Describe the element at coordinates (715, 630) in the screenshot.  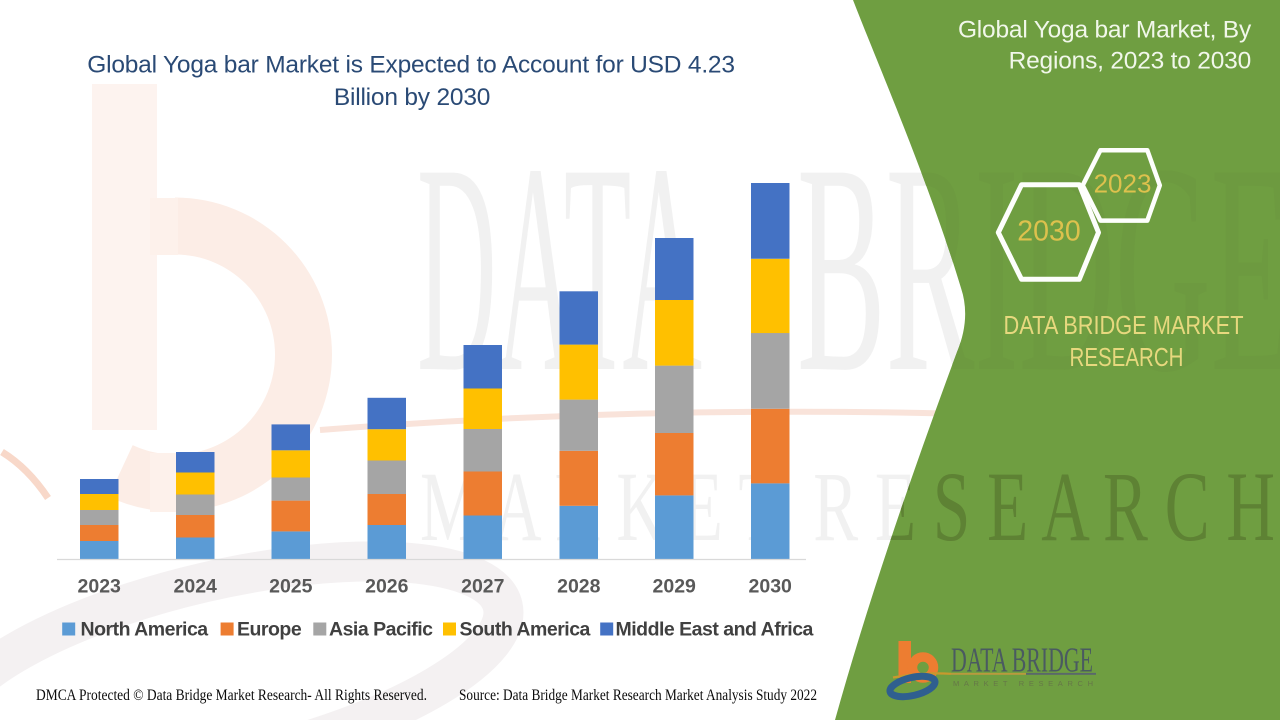
I see `svg-text: Middle East and Africa` at that location.